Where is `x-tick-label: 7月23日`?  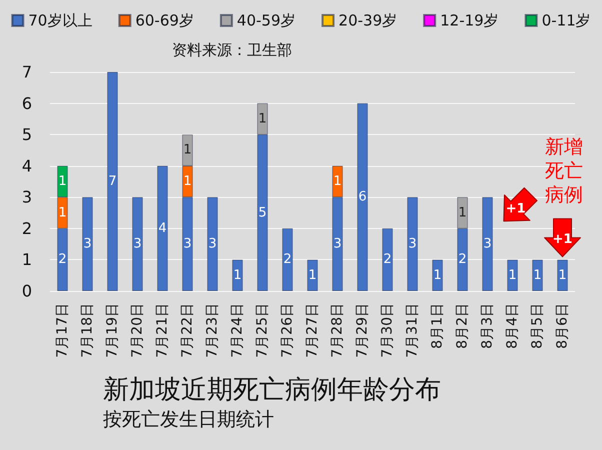 x-tick-label: 7月23日 is located at coordinates (212, 330).